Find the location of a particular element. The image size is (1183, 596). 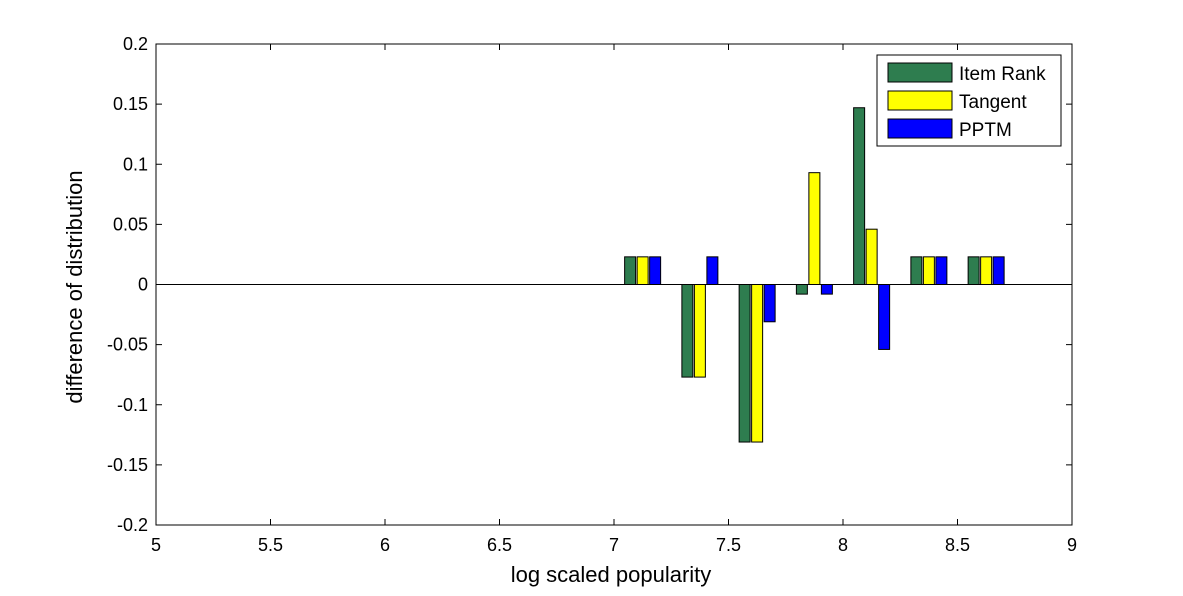

y-tick-label-6: 0.1 is located at coordinates (135, 164).